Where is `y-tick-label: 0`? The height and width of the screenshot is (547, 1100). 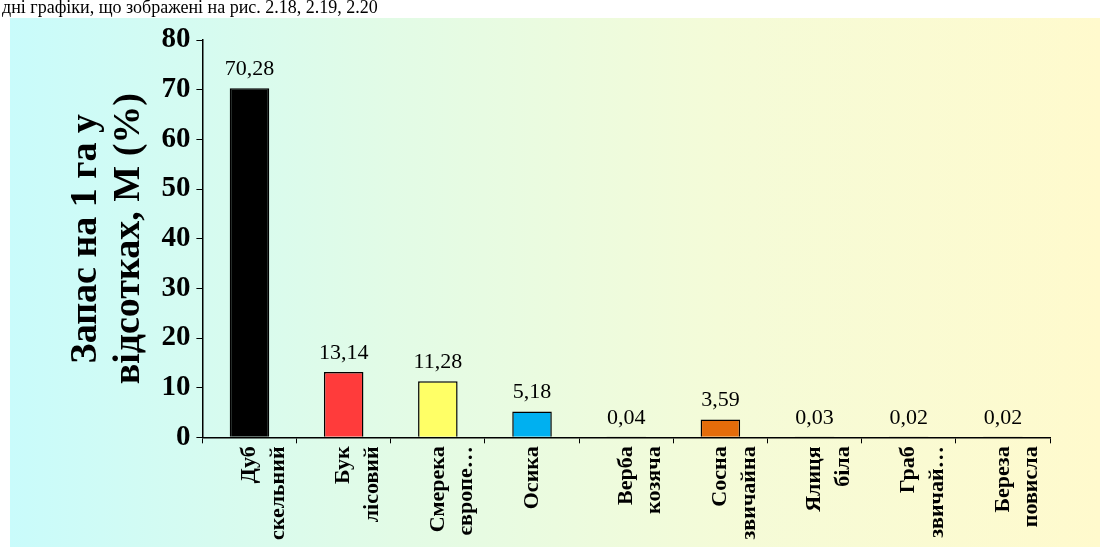
y-tick-label: 0 is located at coordinates (183, 434).